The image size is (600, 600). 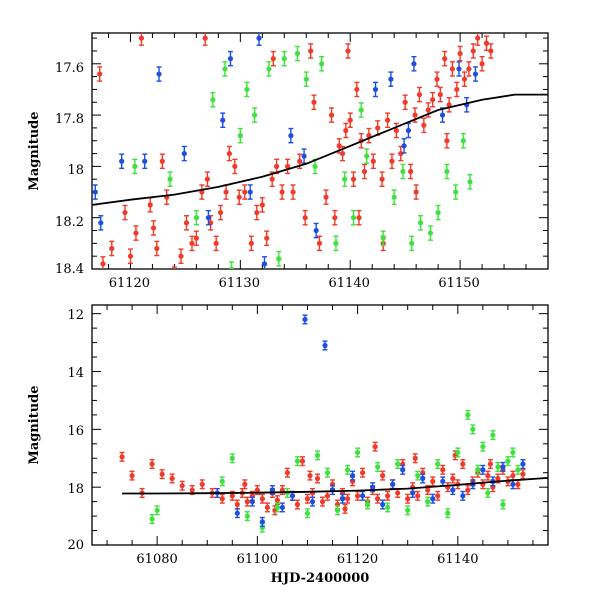 What do you see at coordinates (75, 489) in the screenshot?
I see `bottom-y-tick-label: 18` at bounding box center [75, 489].